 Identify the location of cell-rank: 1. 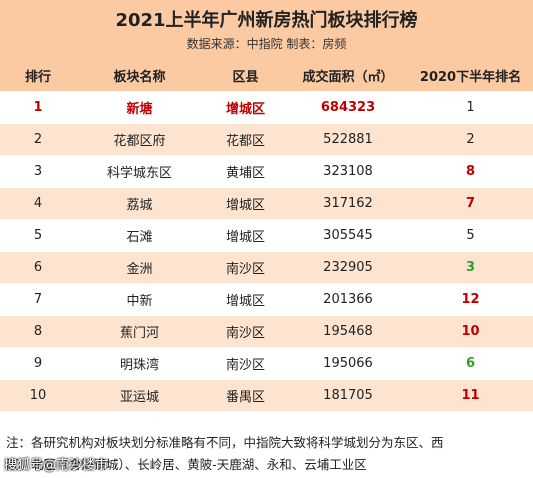
(38, 107).